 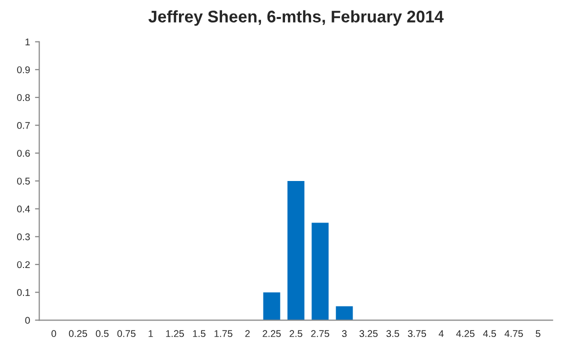 I want to click on y-tick-label: 0.6, so click(x=23, y=153).